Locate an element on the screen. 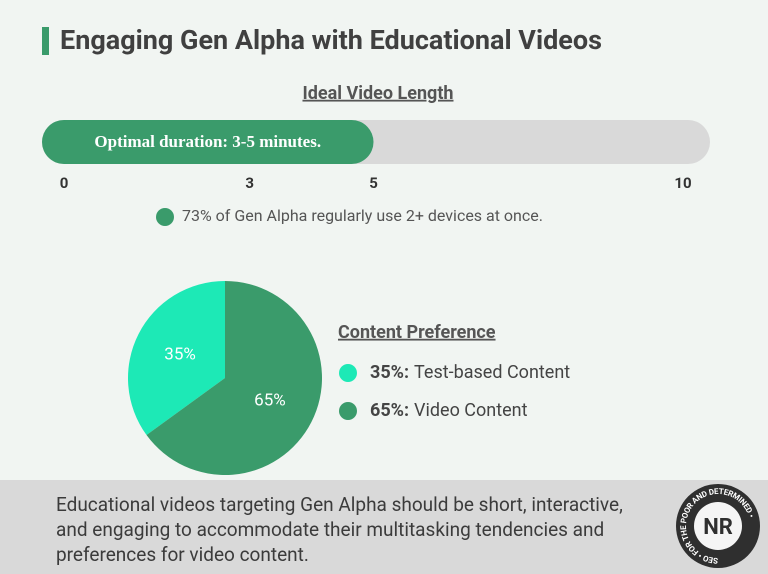 The width and height of the screenshot is (768, 574). bar is located at coordinates (208, 142).